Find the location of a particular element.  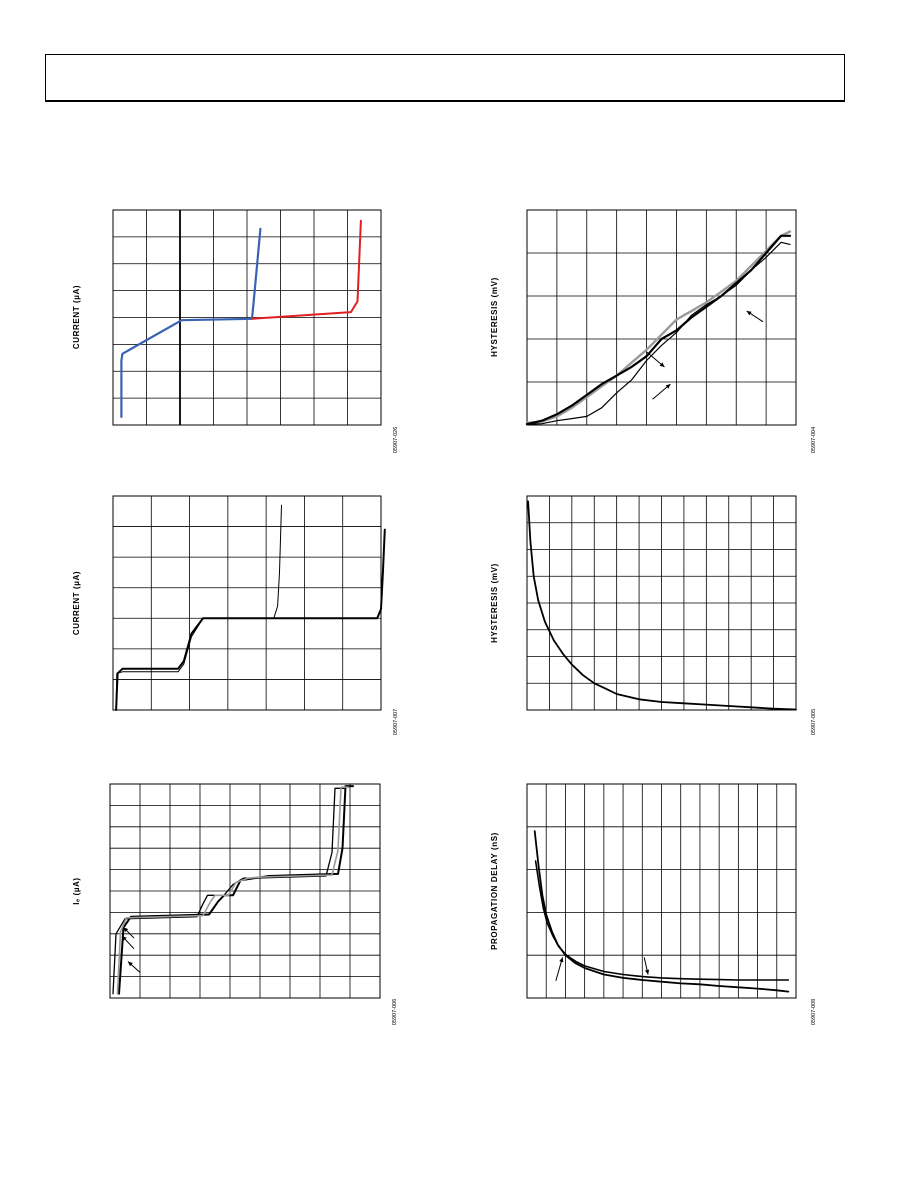

y-axis-label: Iₑ (µA) is located at coordinates (76, 890).